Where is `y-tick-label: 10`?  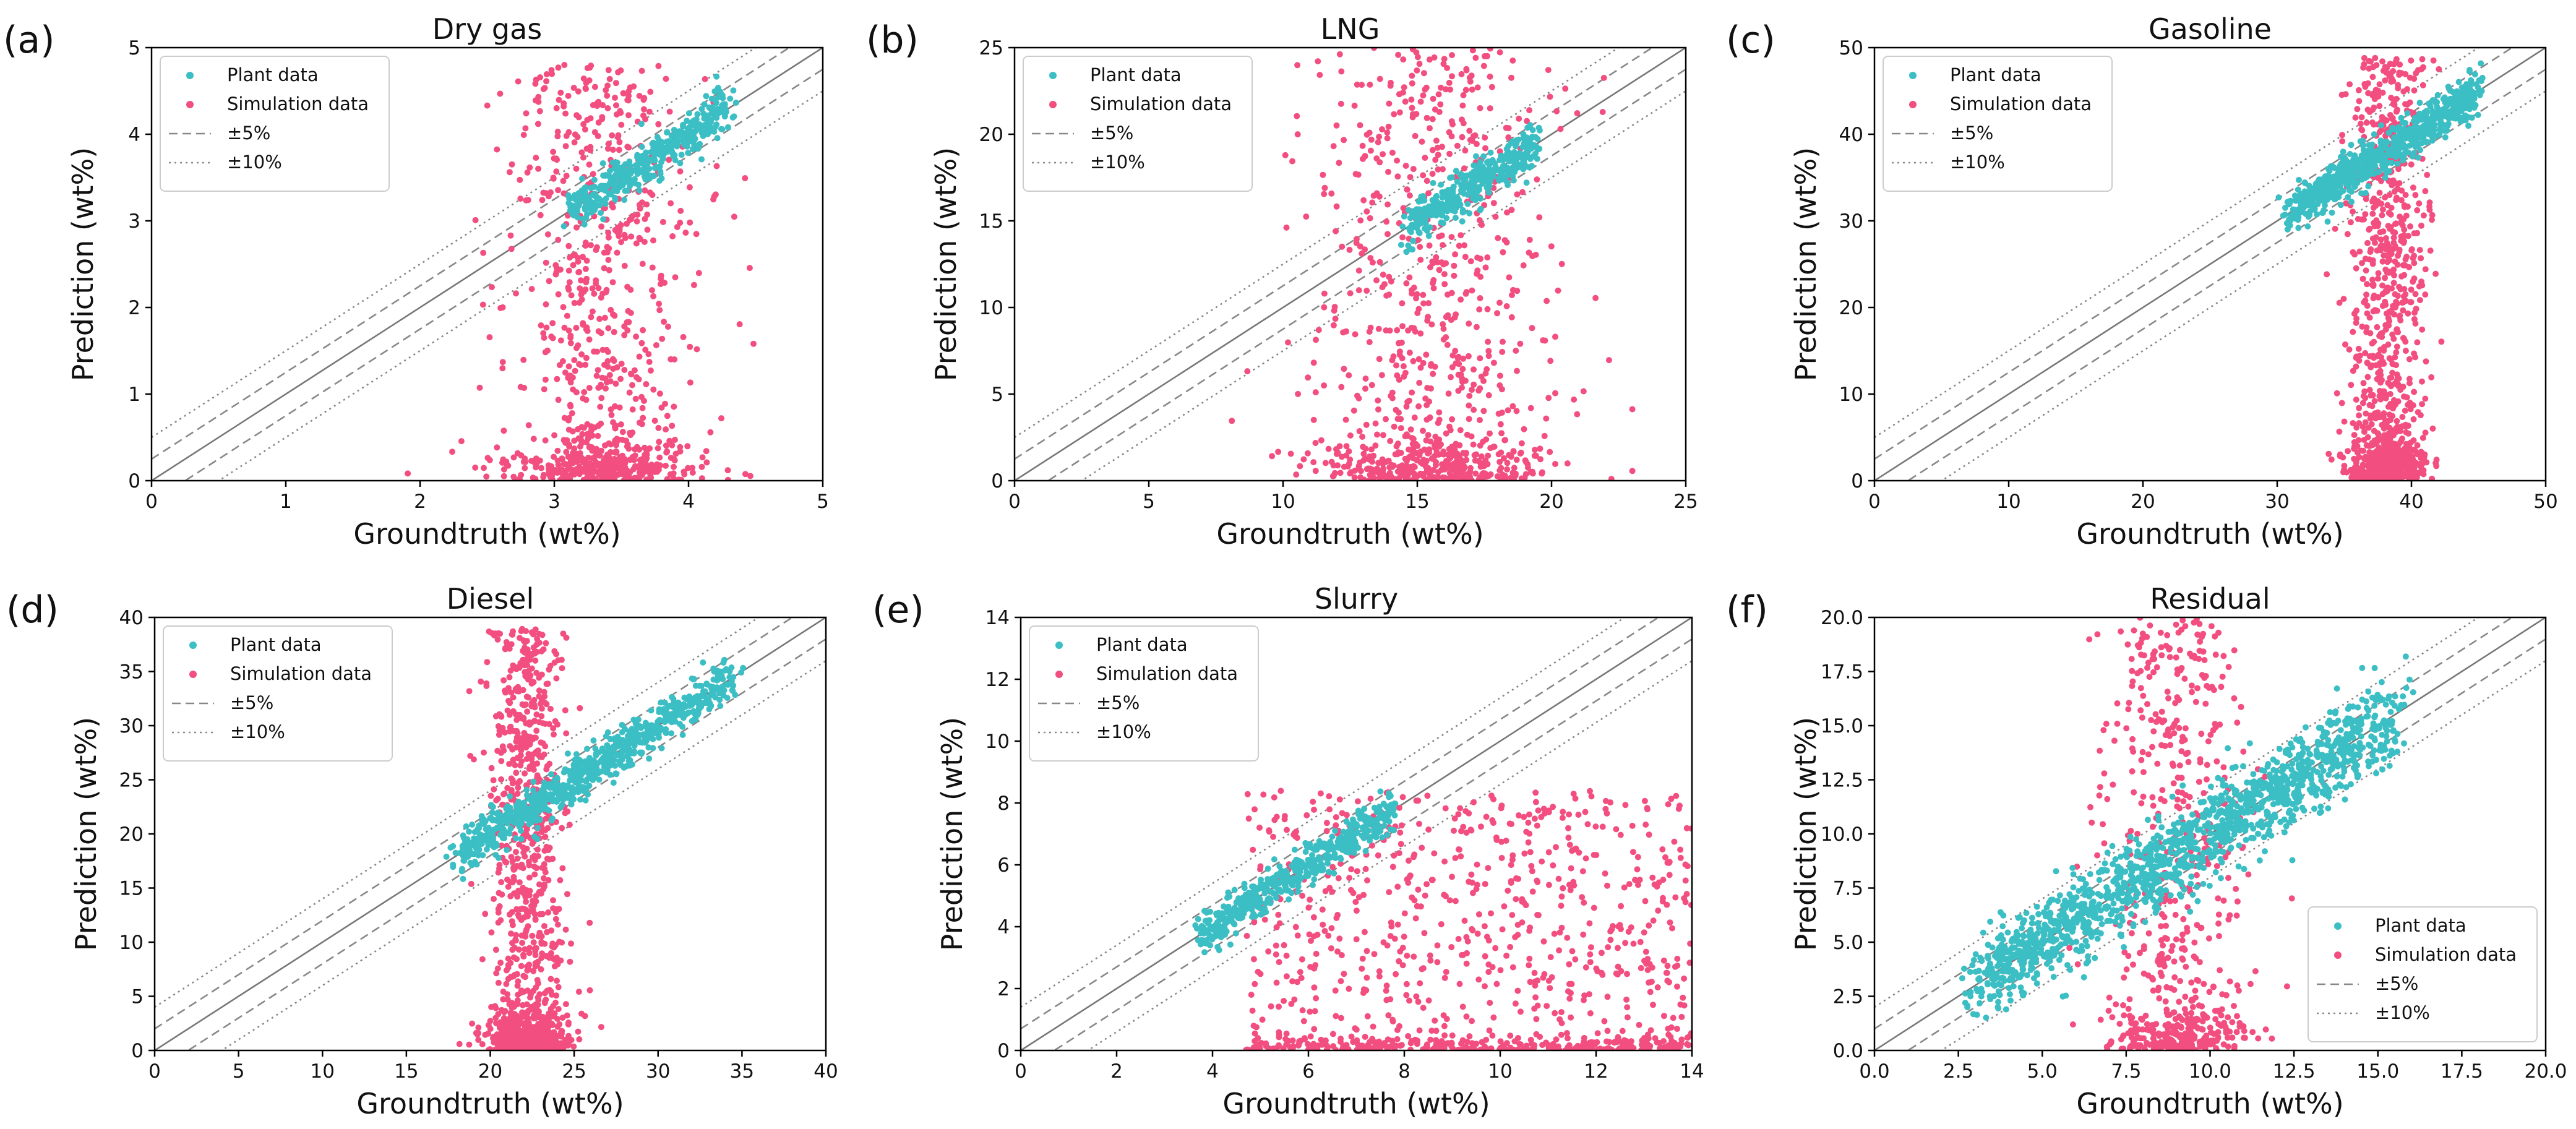
y-tick-label: 10 is located at coordinates (1851, 395).